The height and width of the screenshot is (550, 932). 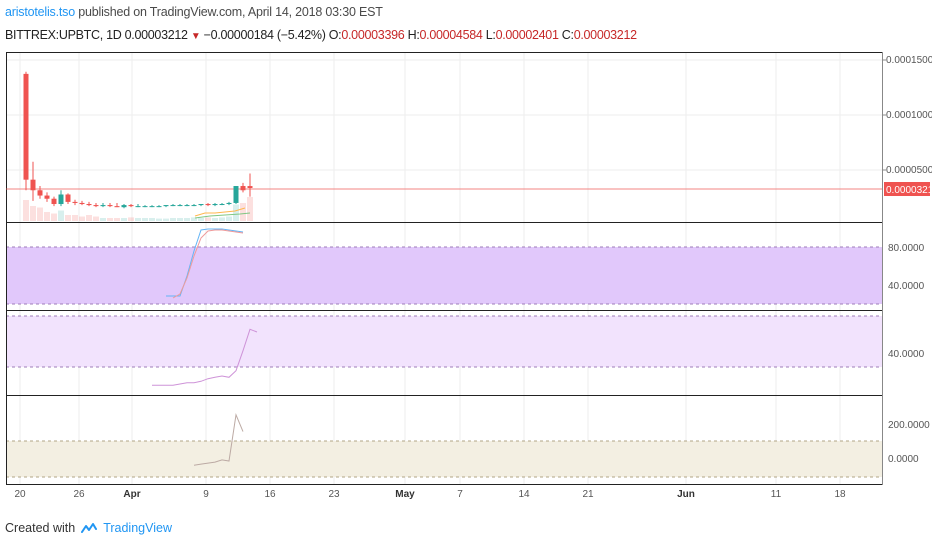 I want to click on pane1-lines, so click(x=205, y=263).